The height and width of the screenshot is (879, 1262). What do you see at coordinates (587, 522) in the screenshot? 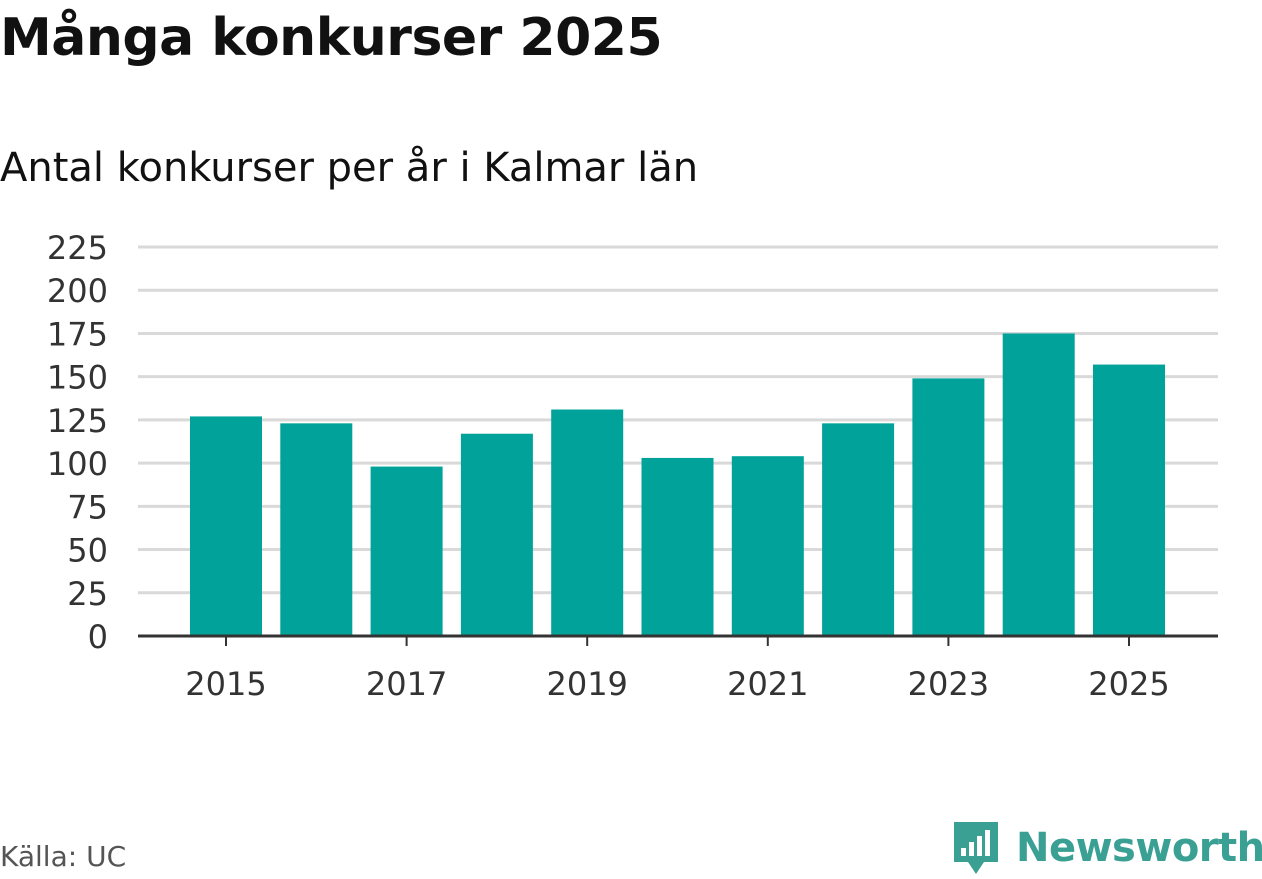
I see `bar-2019` at bounding box center [587, 522].